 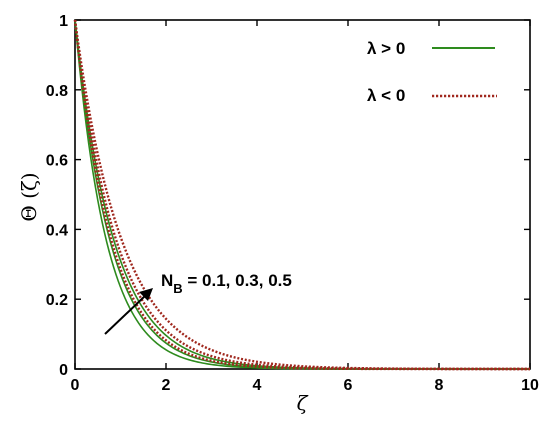 I want to click on annotation-text: NB = 0.1, 0.3, 0.5, so click(x=226, y=283).